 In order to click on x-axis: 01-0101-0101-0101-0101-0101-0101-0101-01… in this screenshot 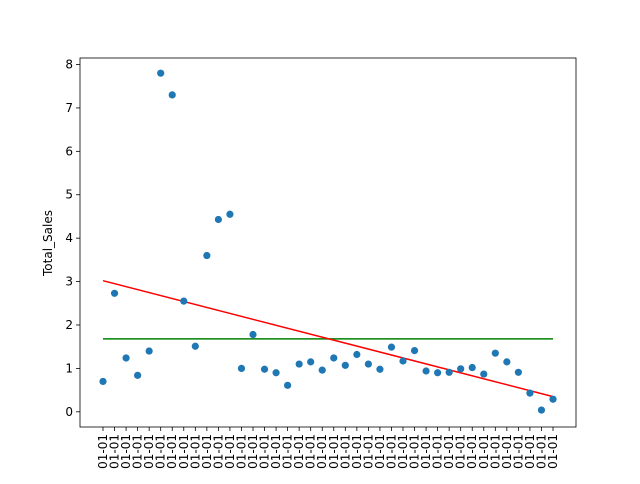, I will do `click(328, 448)`.